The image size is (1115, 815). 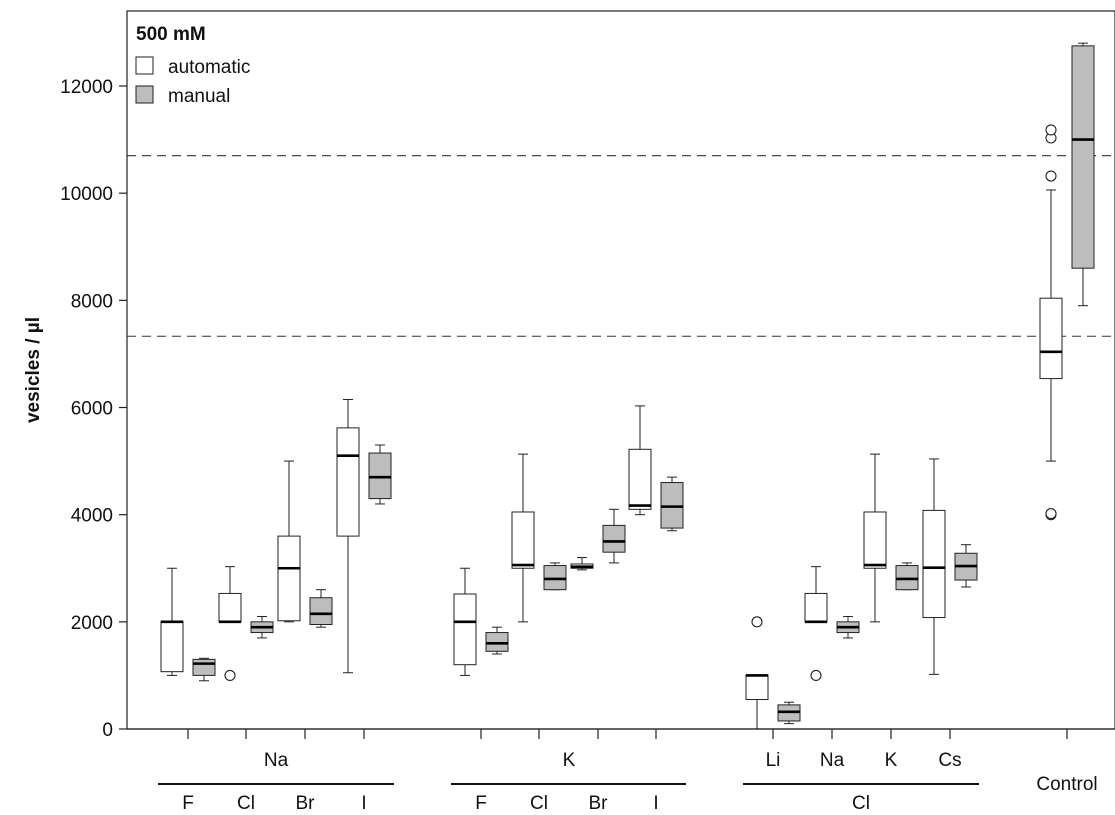 I want to click on x-category-labels: F Cl Br I F Cl Br I Li Na K Cs Control, so click(x=640, y=771).